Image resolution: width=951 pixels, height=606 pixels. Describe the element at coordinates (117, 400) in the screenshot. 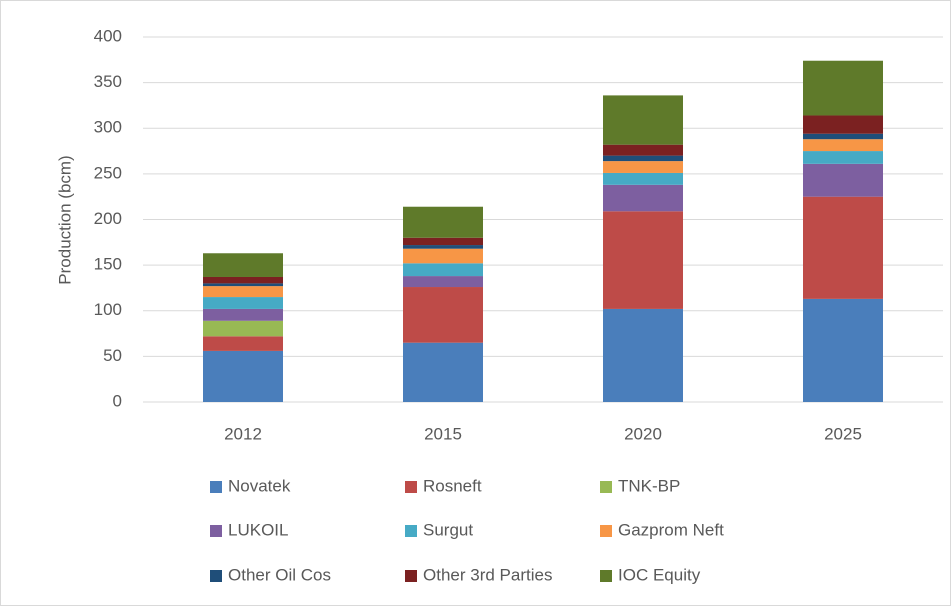

I see `y-tick-label: 0` at that location.